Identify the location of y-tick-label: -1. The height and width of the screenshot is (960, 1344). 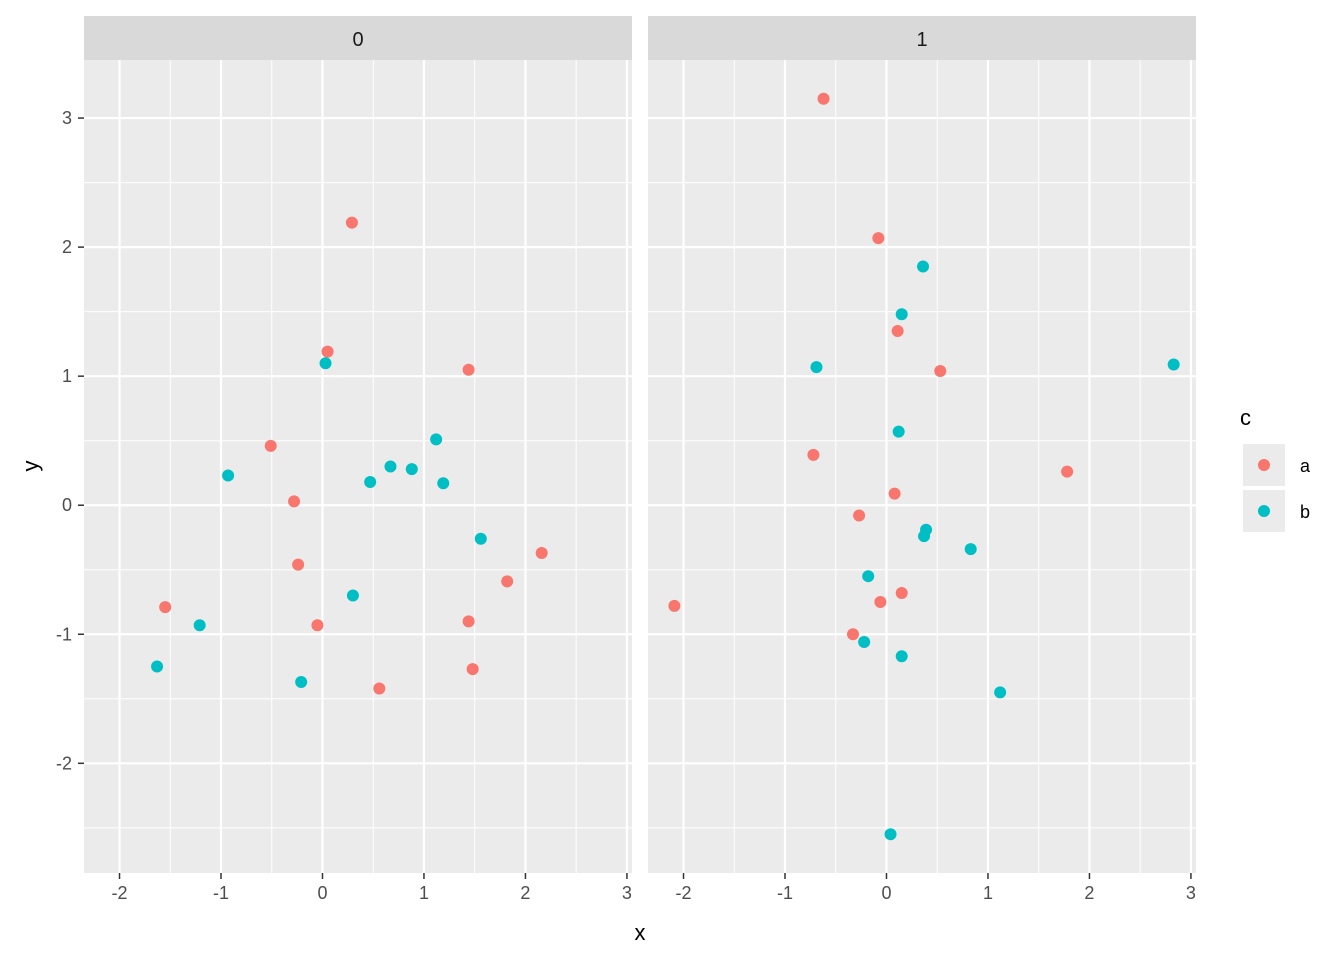
(64, 634).